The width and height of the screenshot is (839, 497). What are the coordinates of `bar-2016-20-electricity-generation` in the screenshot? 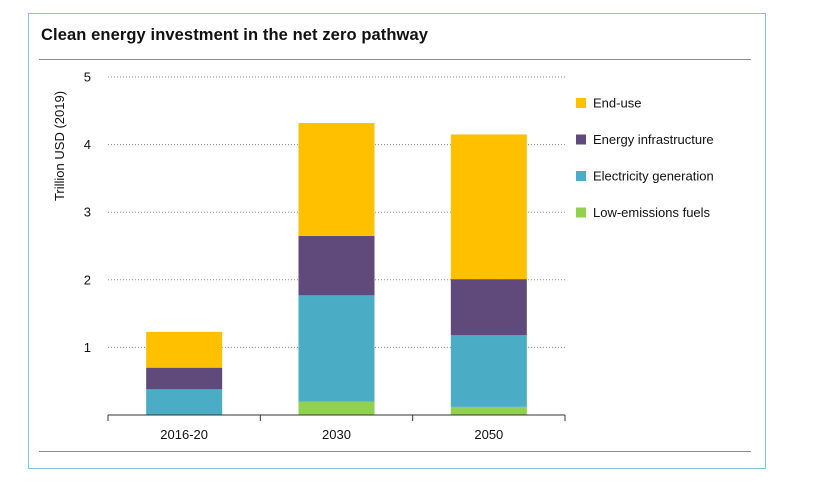 It's located at (184, 402).